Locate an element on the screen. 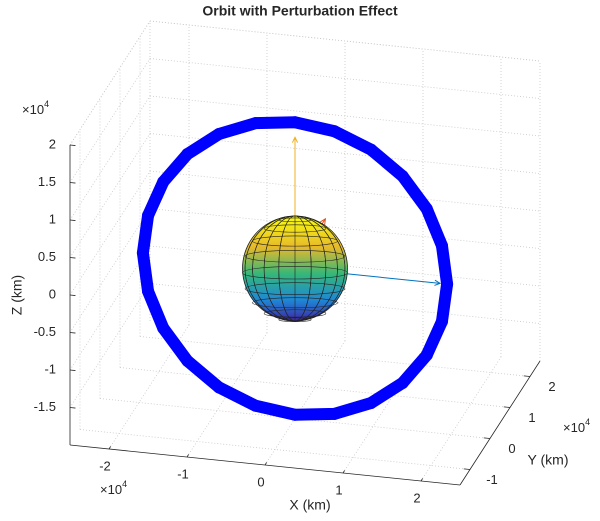 The height and width of the screenshot is (521, 600). y-multiplier: ×10⁴ is located at coordinates (576, 426).